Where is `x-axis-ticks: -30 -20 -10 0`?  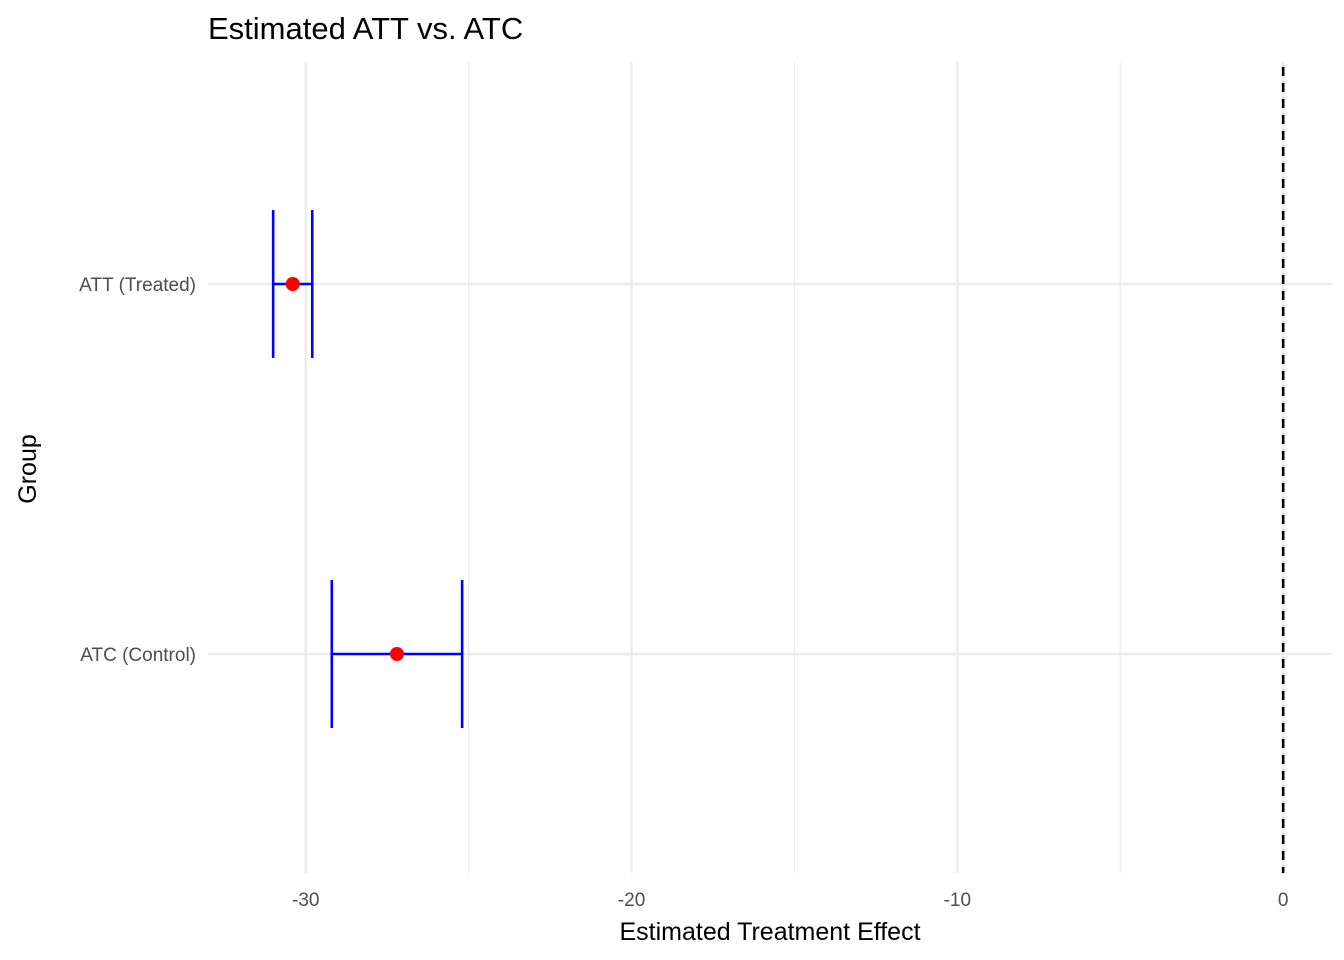 x-axis-ticks: -30 -20 -10 0 is located at coordinates (790, 900).